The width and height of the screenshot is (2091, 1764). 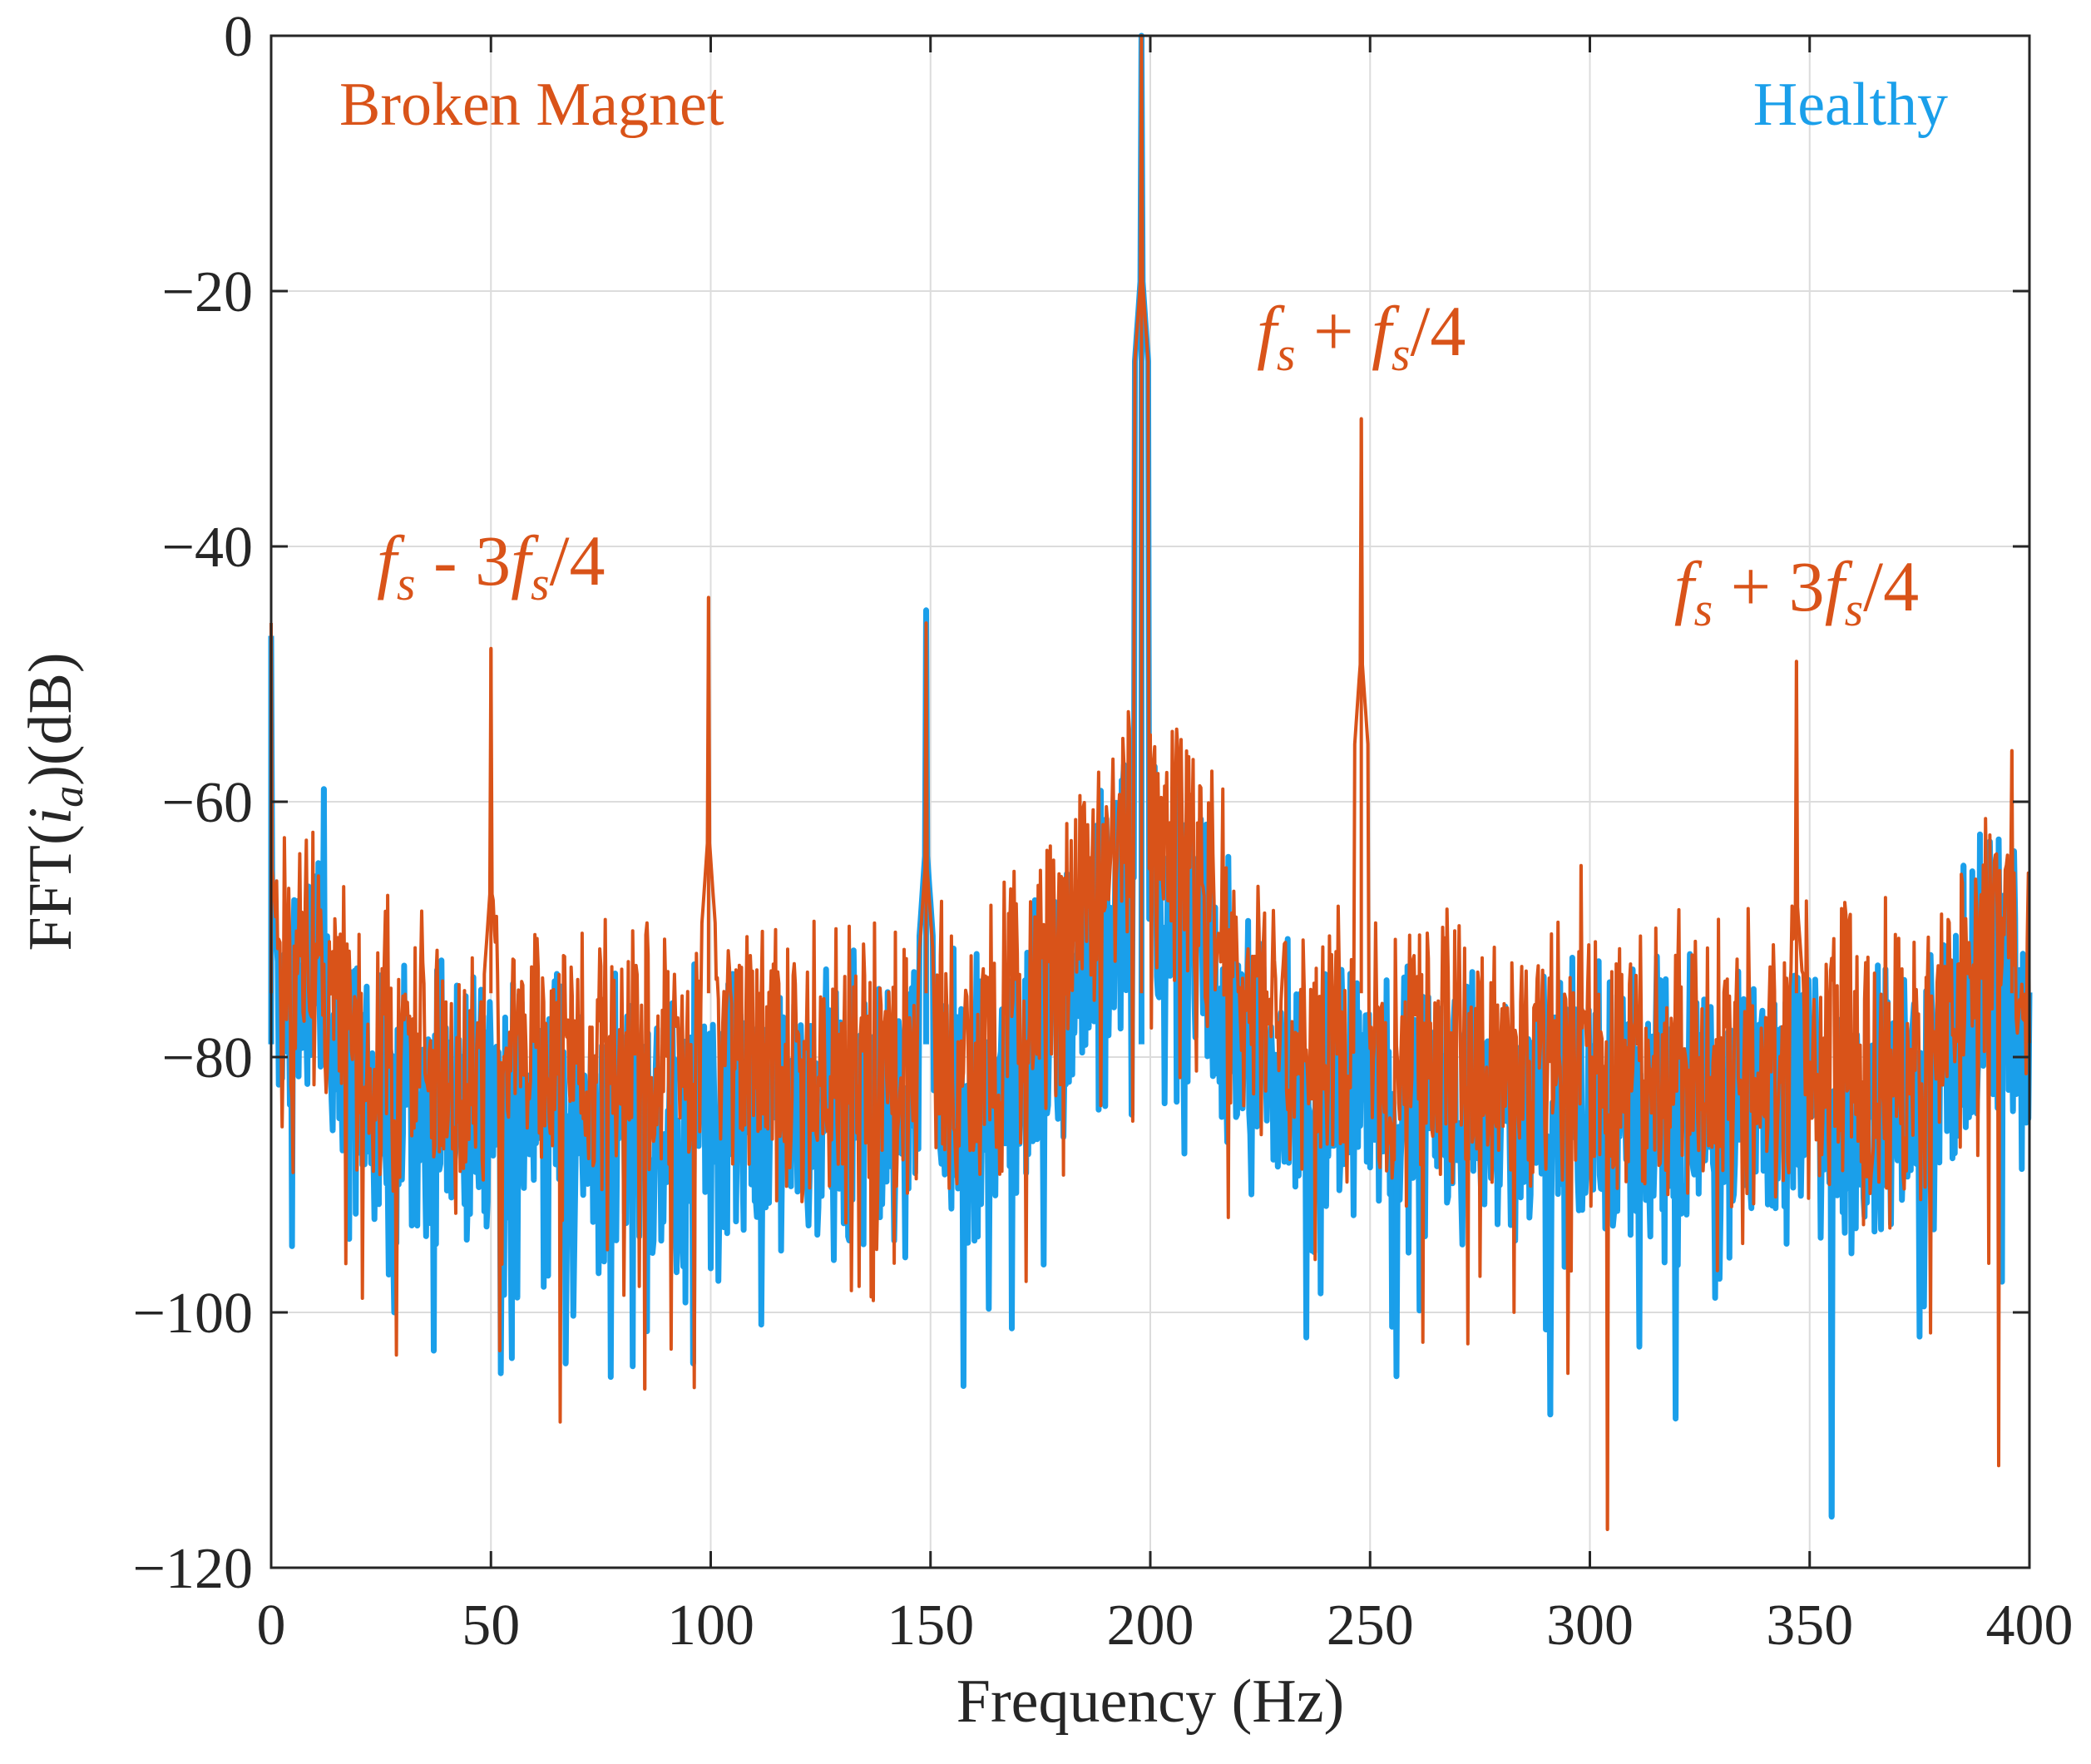 What do you see at coordinates (271, 1626) in the screenshot?
I see `x-tick-label: 0` at bounding box center [271, 1626].